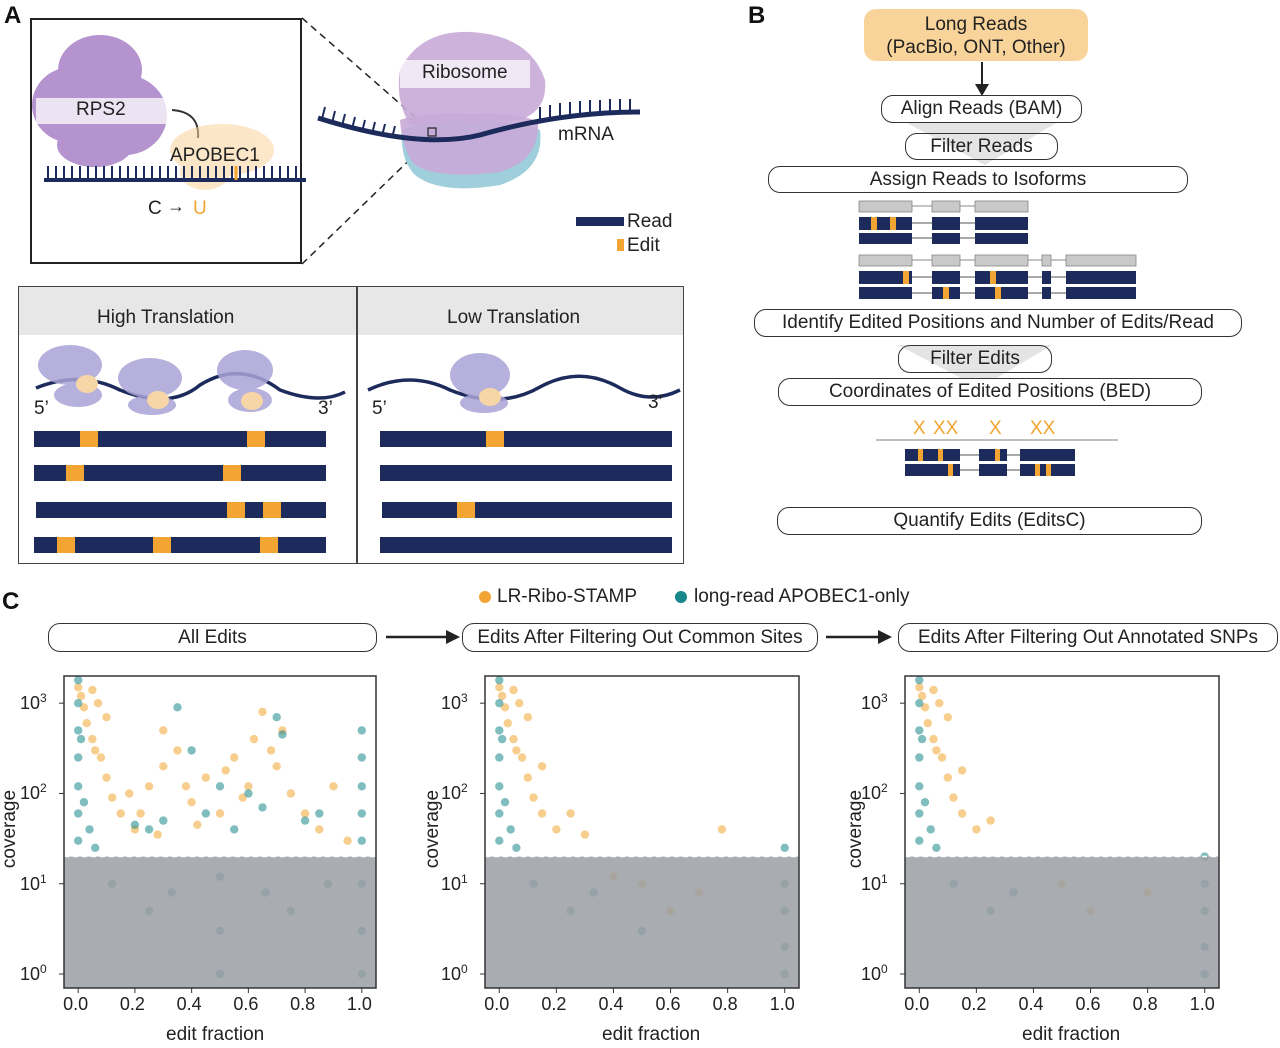  What do you see at coordinates (802, 596) in the screenshot?
I see `legend-label-apobec: long-read APOBEC1-only` at bounding box center [802, 596].